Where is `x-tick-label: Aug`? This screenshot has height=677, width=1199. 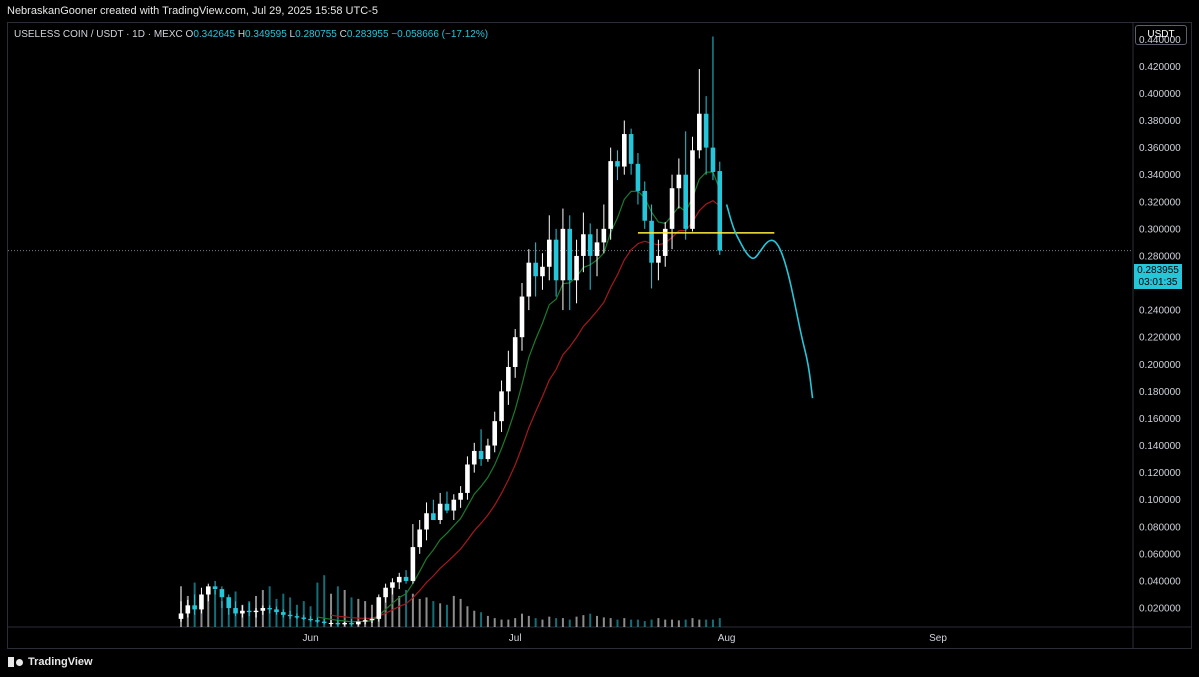
x-tick-label: Aug is located at coordinates (727, 638).